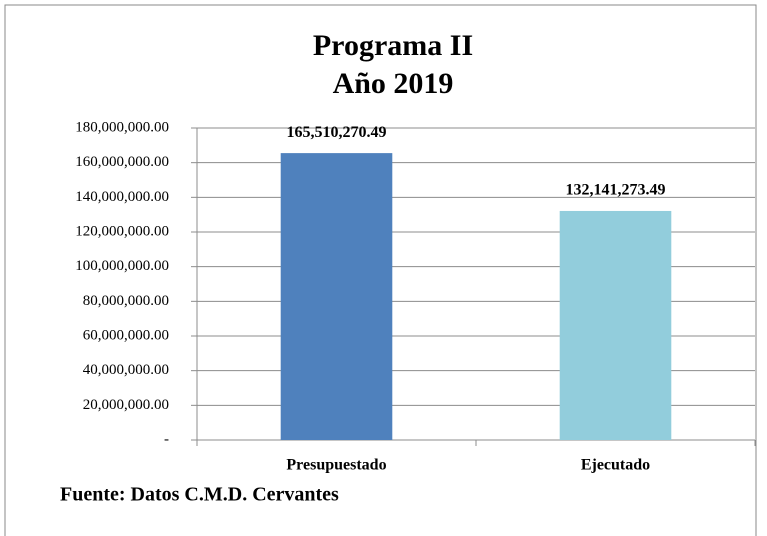  I want to click on source-note: Fuente: Datos C.M.D. Cervantes, so click(199, 495).